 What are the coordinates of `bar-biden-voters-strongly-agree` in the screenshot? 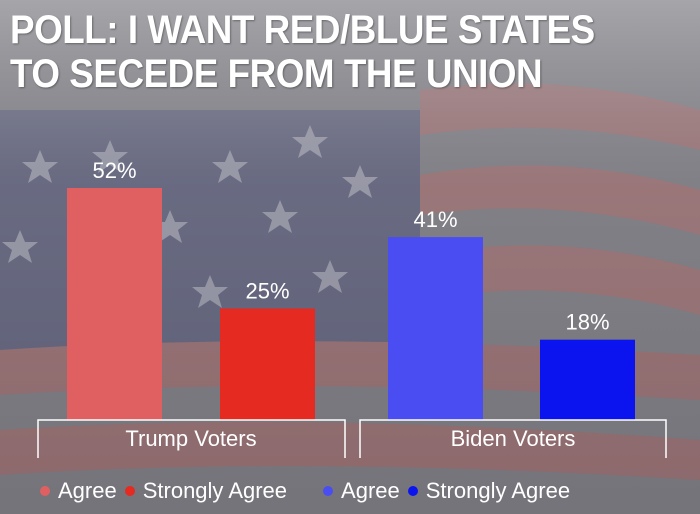 It's located at (587, 379).